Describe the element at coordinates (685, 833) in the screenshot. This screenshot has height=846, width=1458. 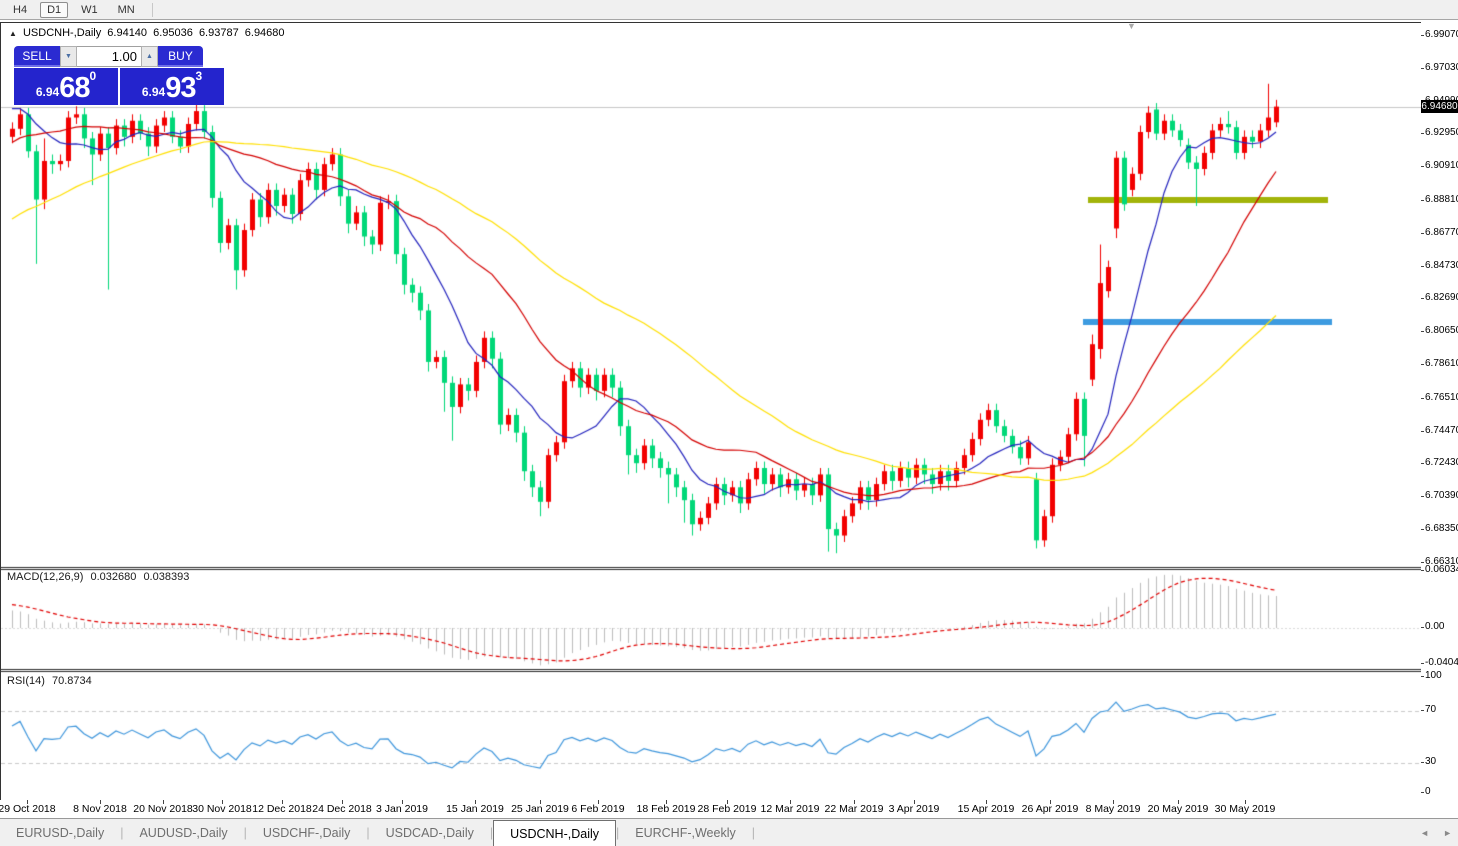
I see `chart-tab-eurchf-weekly: EURCHF-,Weekly` at that location.